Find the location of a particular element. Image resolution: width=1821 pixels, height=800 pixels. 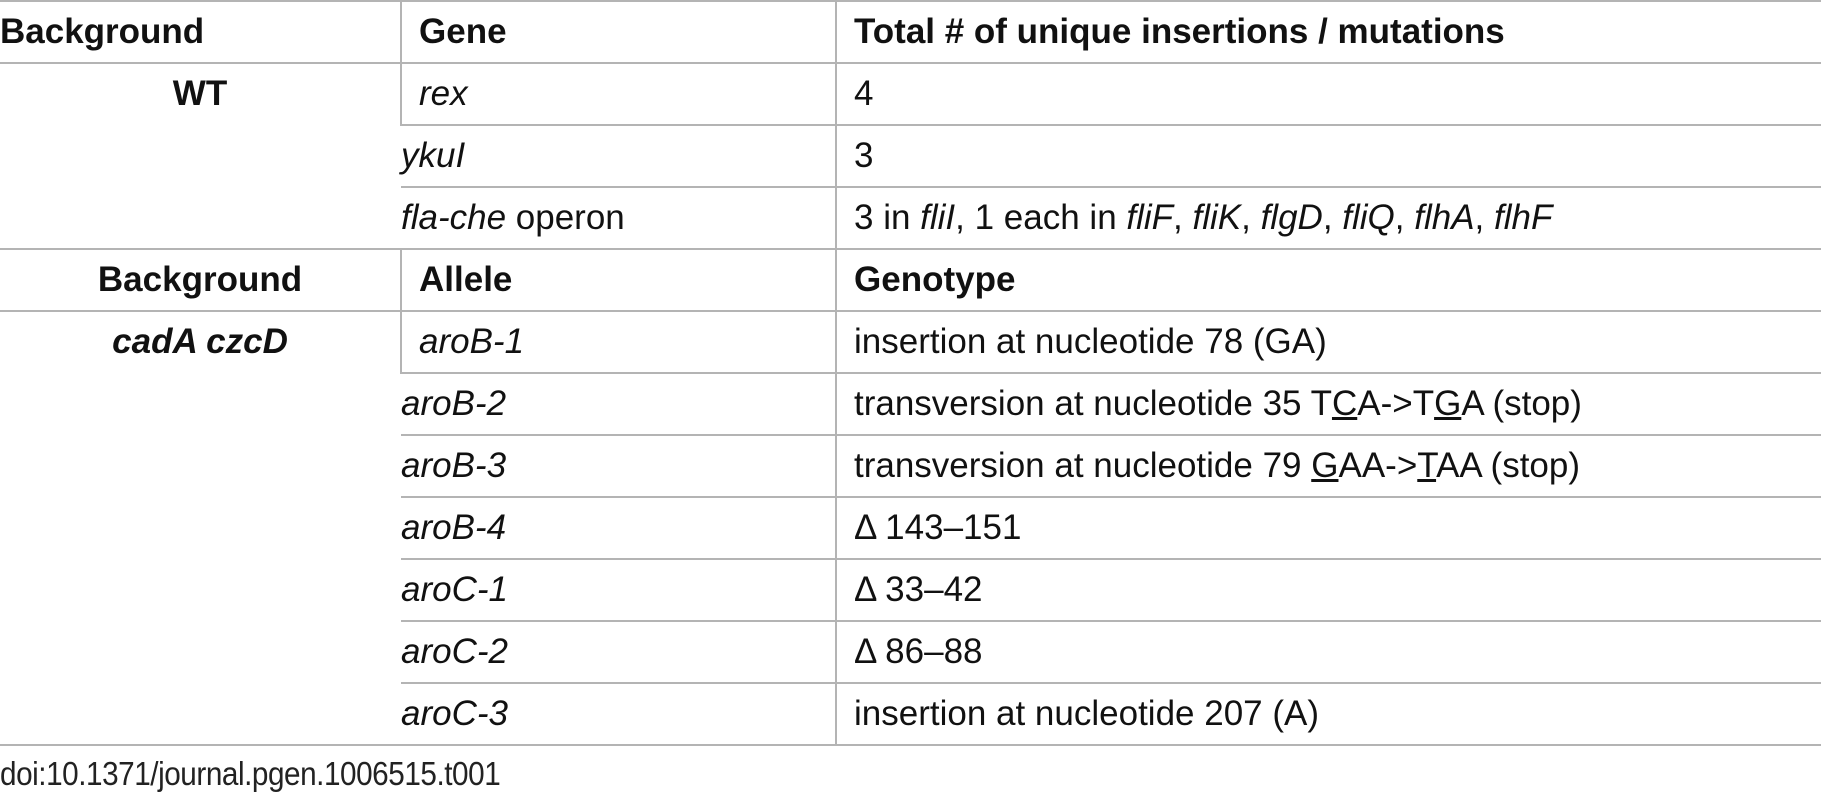

allele-cell: aroC-3 is located at coordinates (618, 714).